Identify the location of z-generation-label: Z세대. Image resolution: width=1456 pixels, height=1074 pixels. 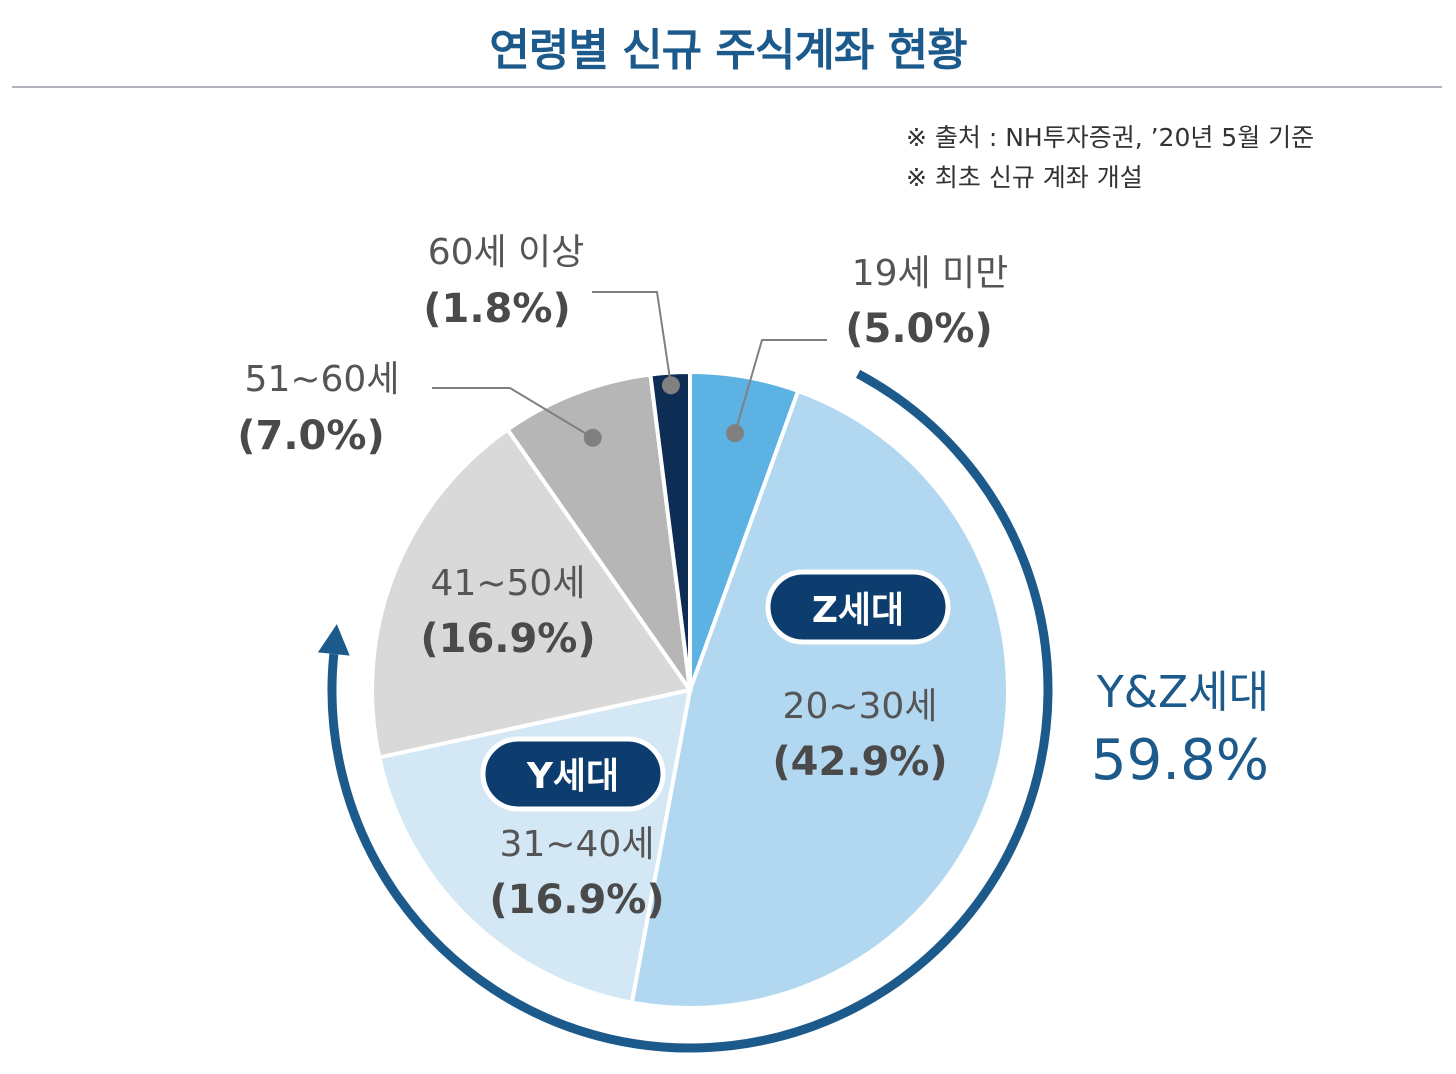
(858, 610).